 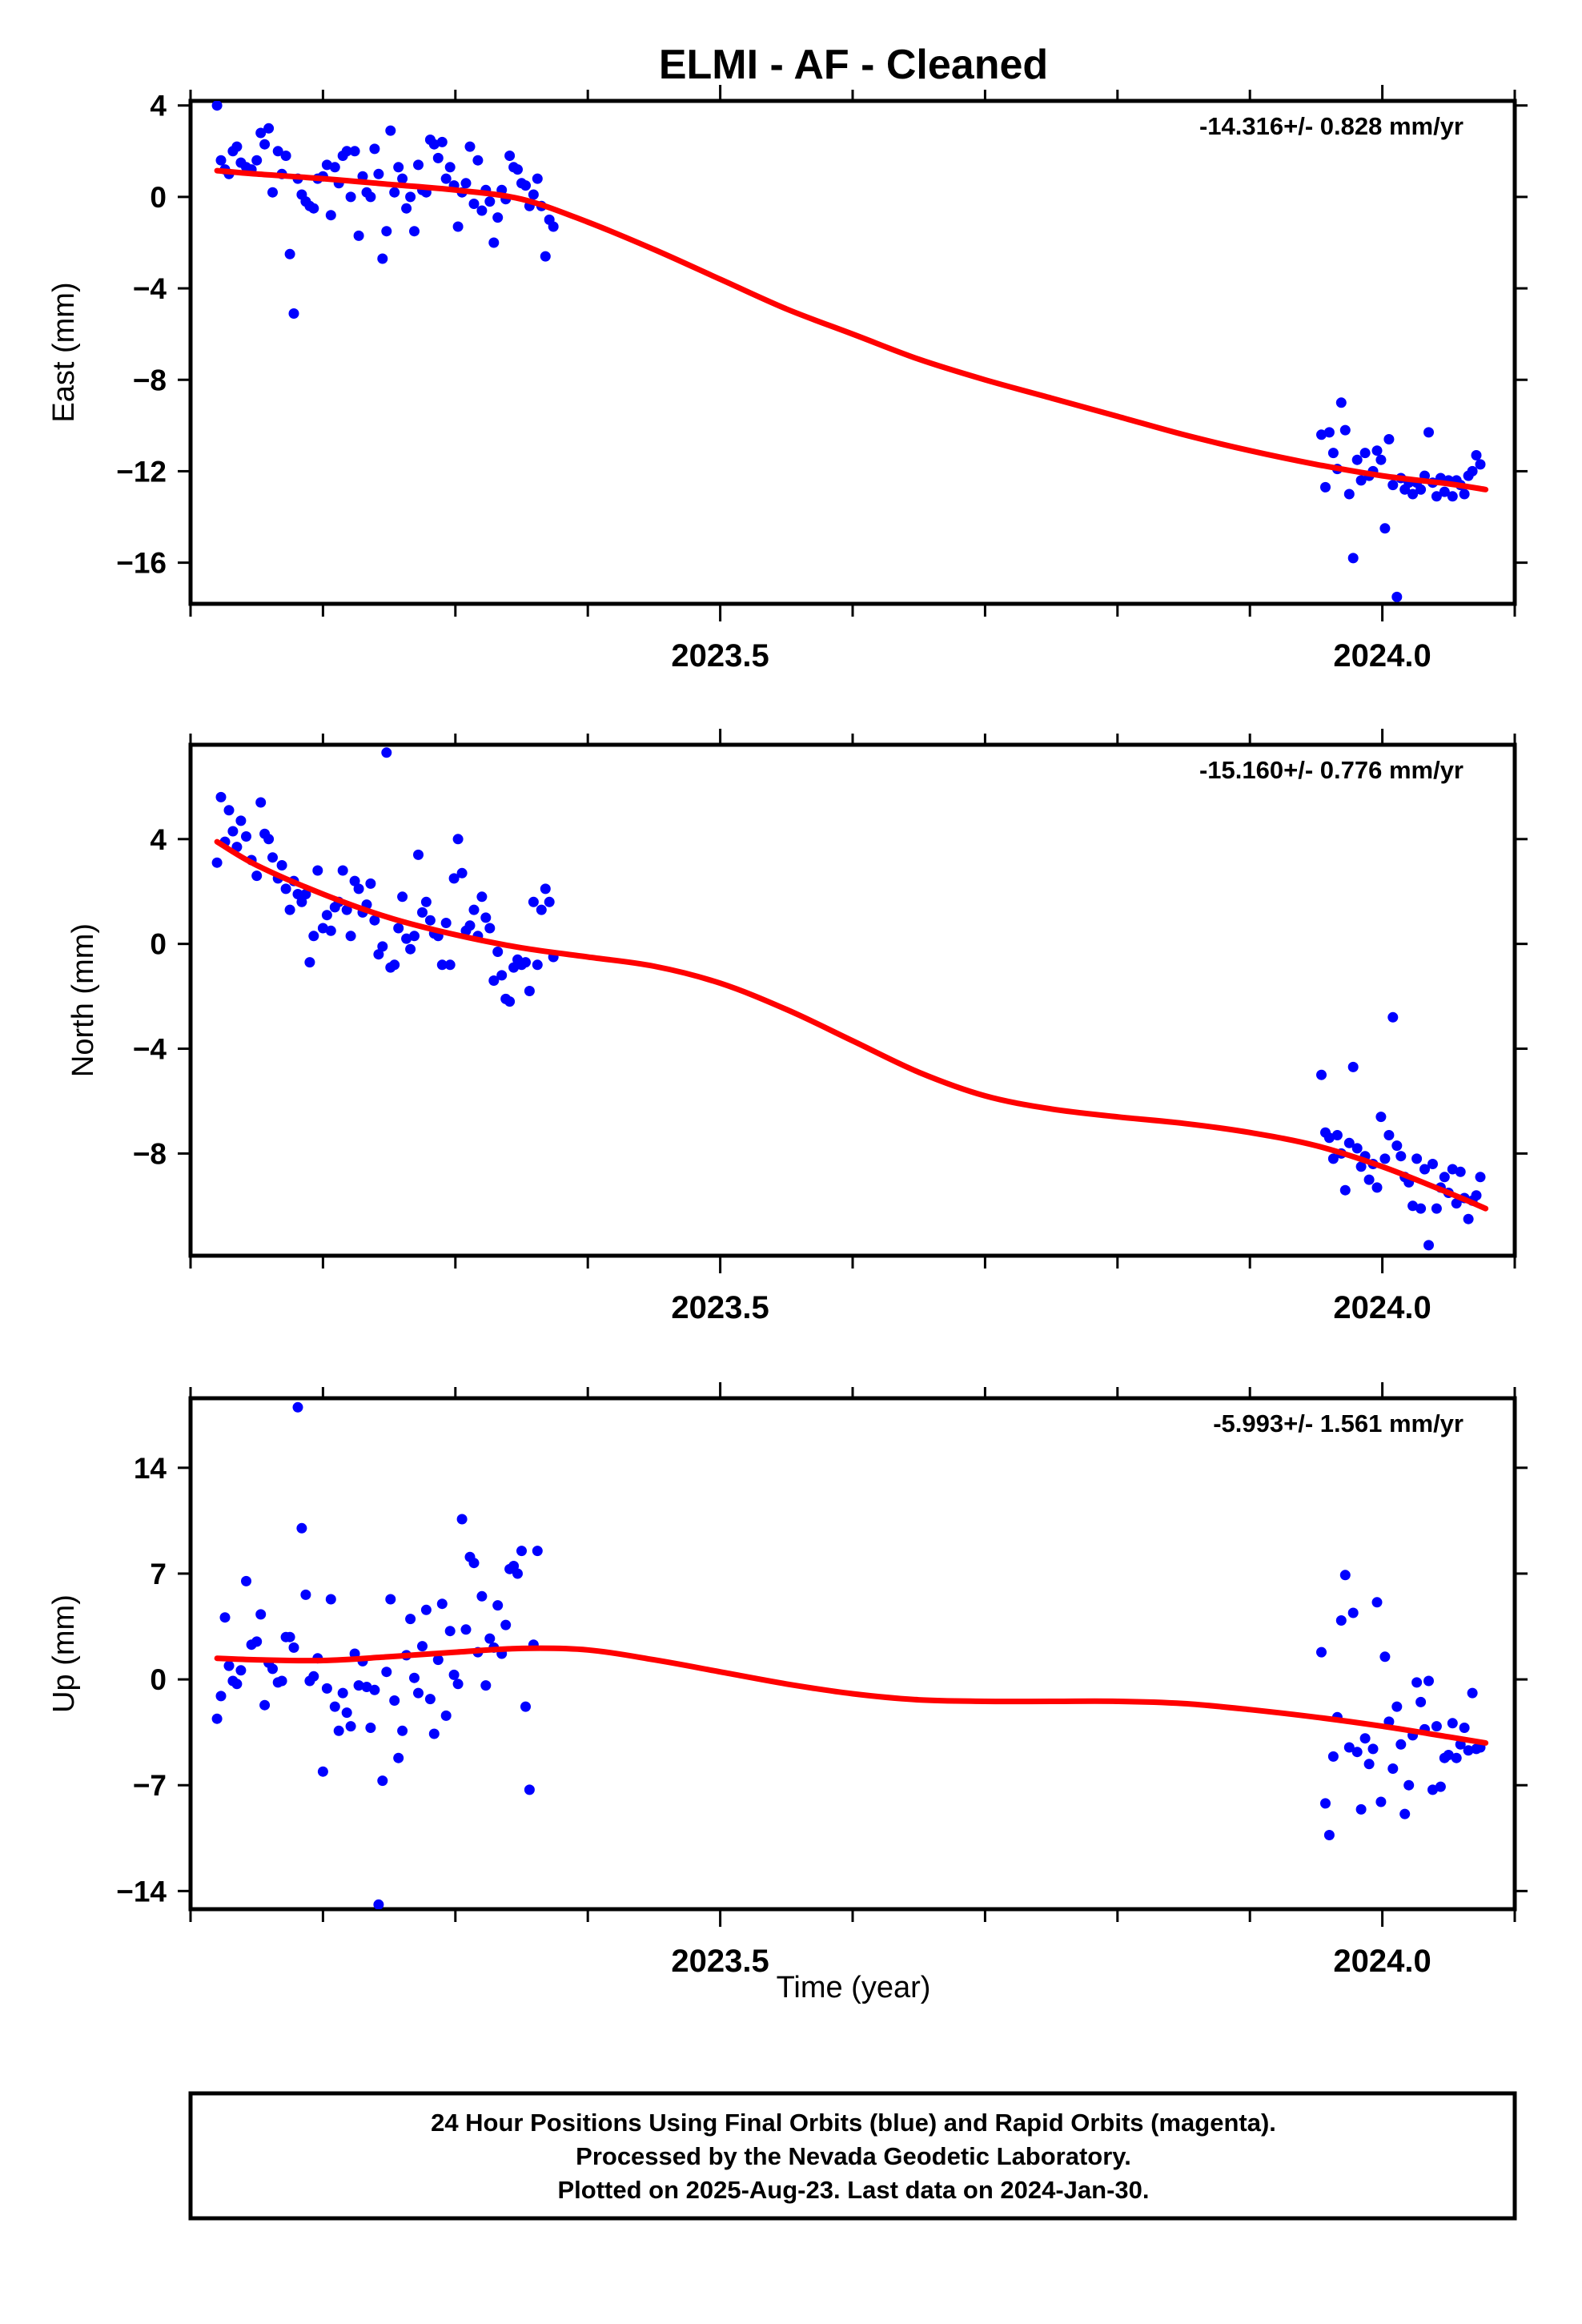 I want to click on north-x-tick-label: 2024.0, so click(x=1382, y=1308).